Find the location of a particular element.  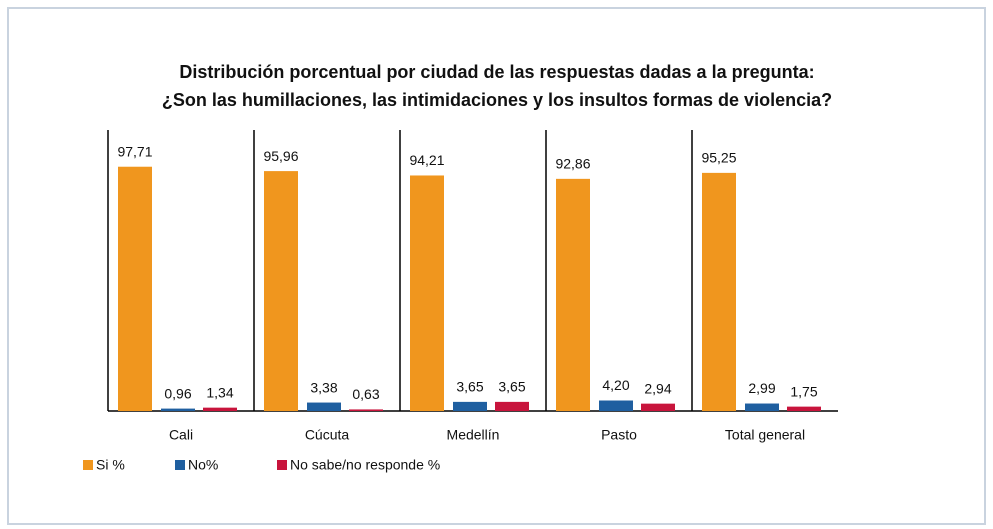

x-tick-label: Pasto is located at coordinates (619, 435).